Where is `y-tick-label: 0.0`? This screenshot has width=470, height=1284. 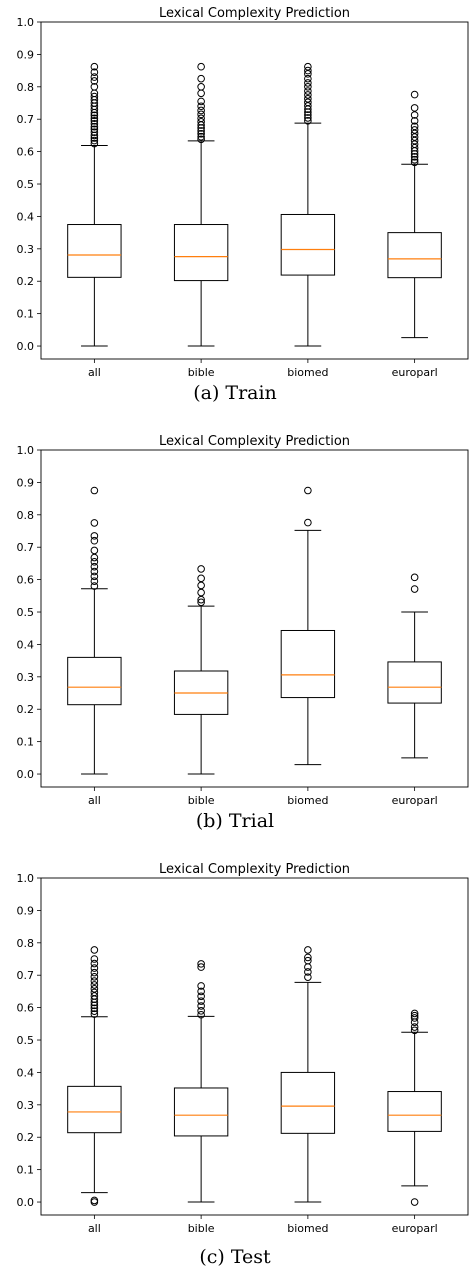
y-tick-label: 0.0 is located at coordinates (26, 1202).